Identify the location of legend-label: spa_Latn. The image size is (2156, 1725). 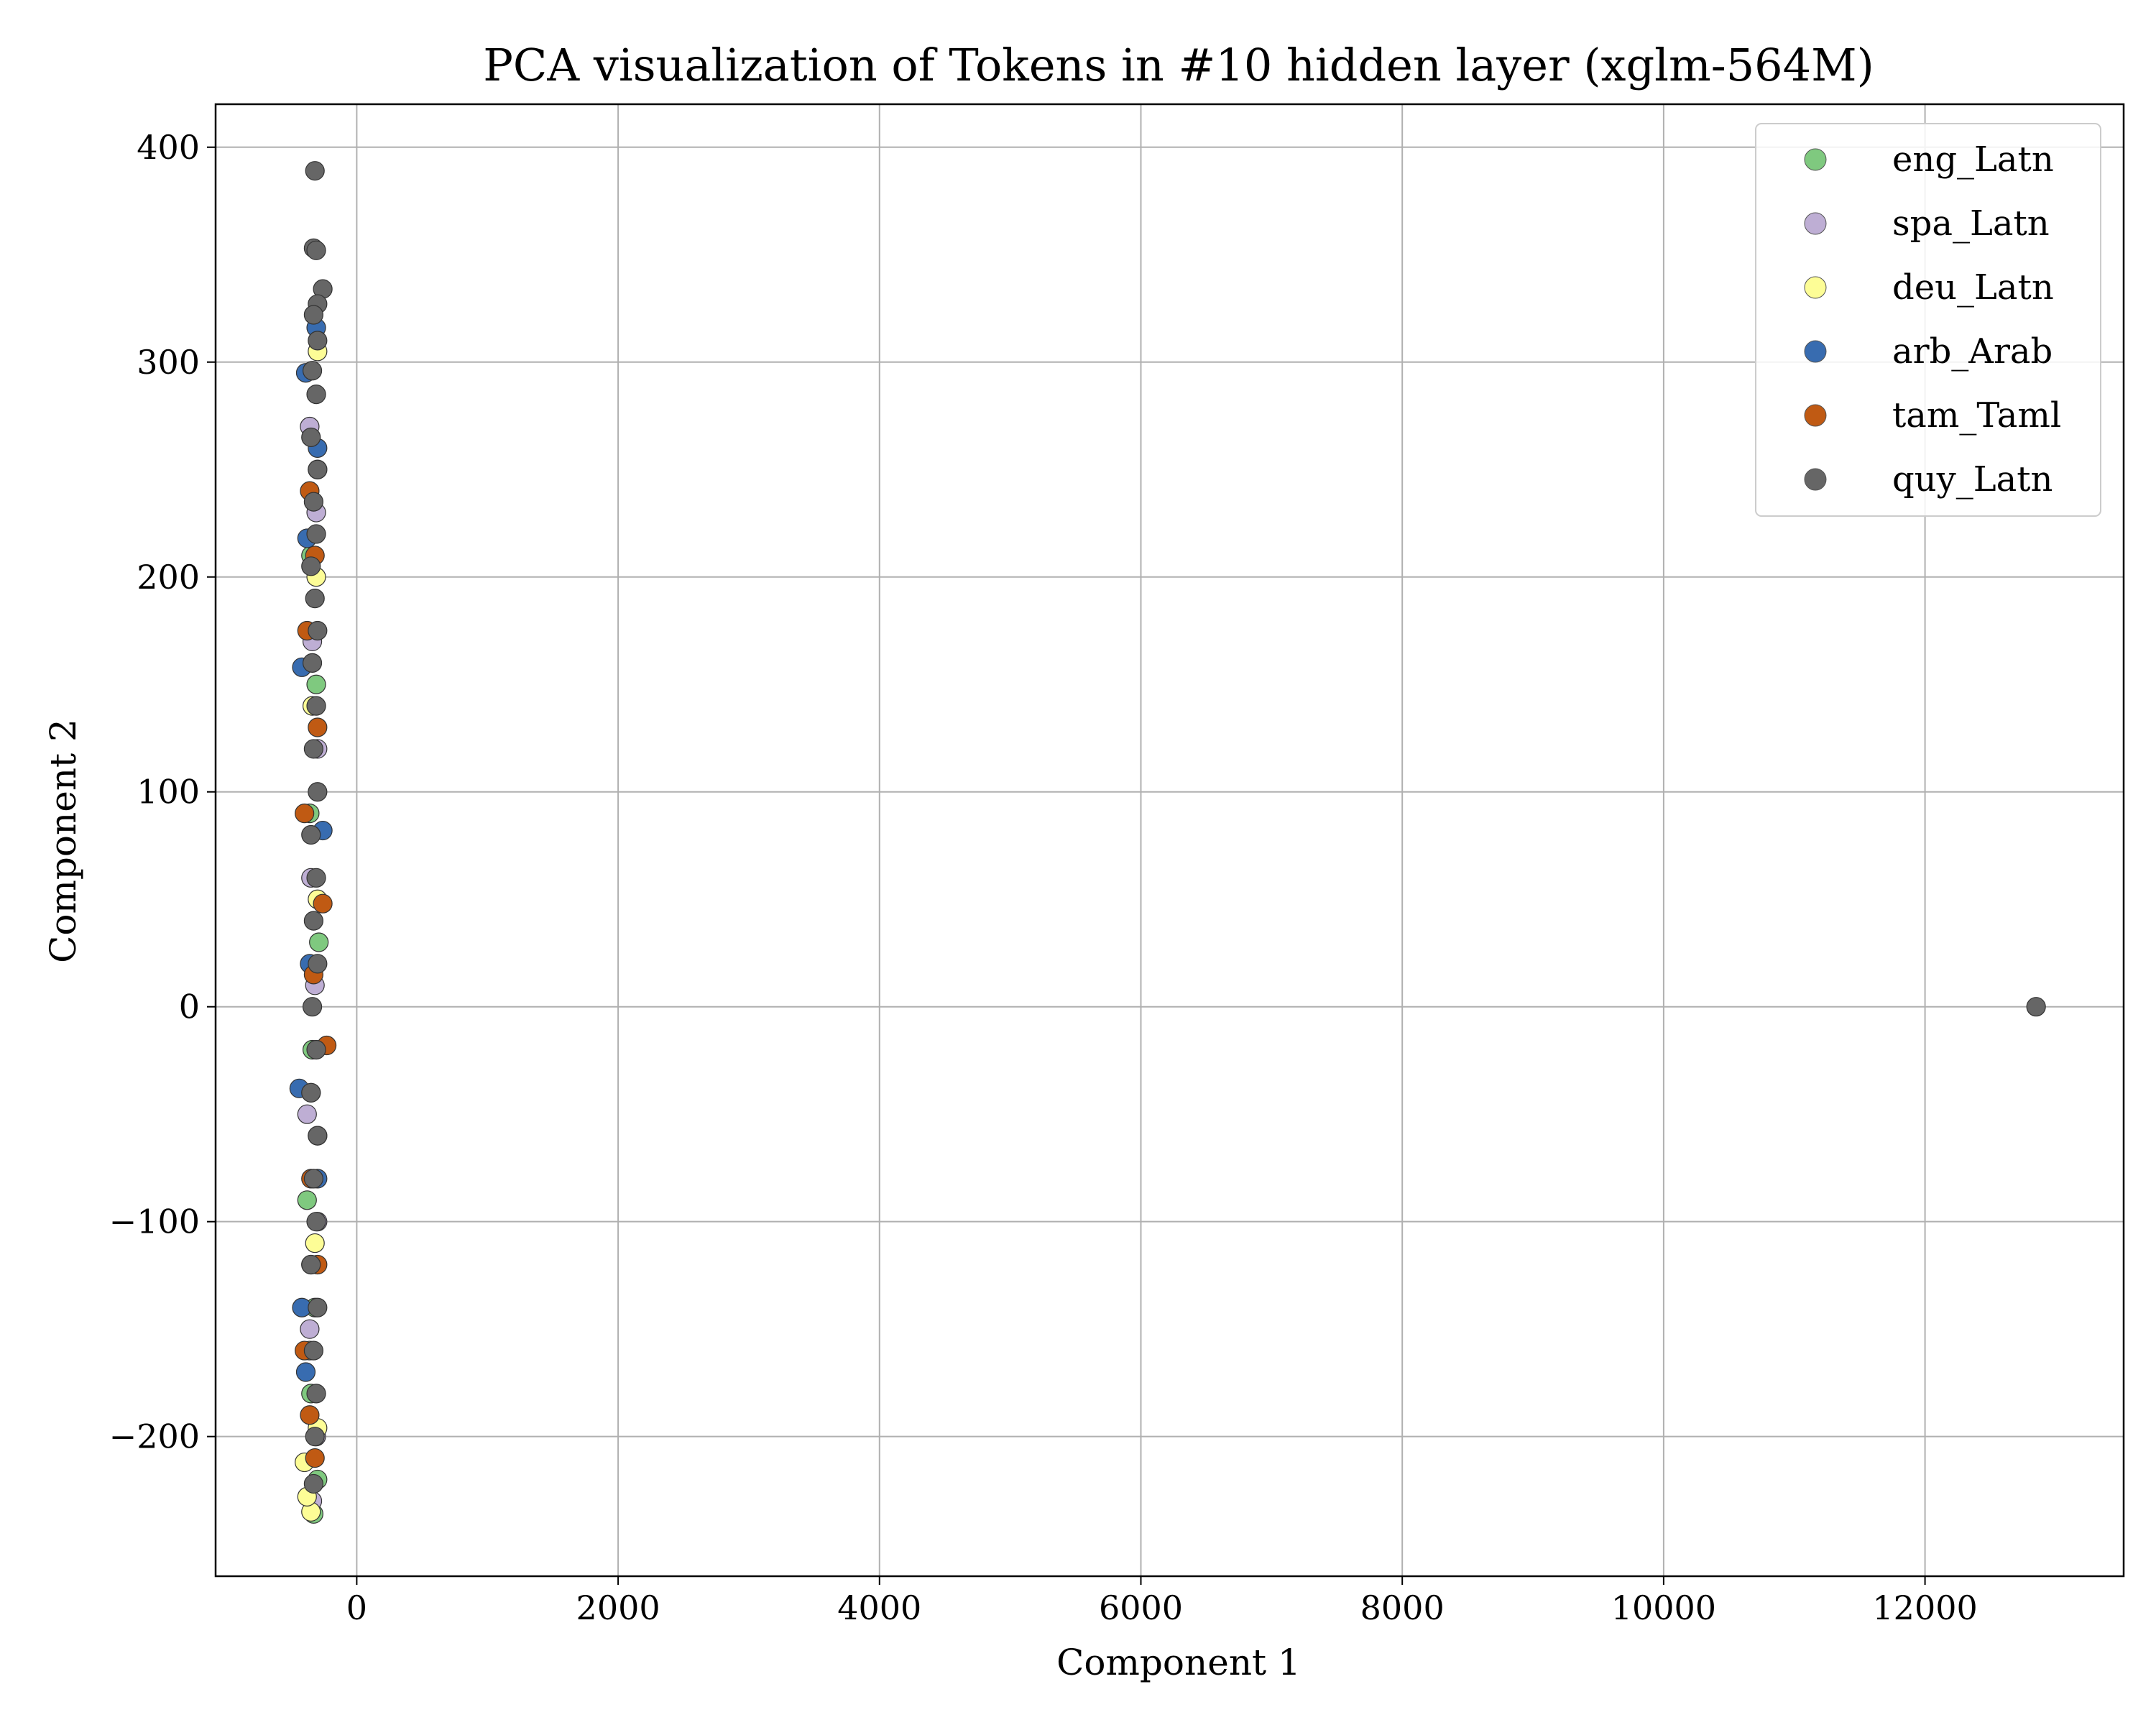
(1971, 223).